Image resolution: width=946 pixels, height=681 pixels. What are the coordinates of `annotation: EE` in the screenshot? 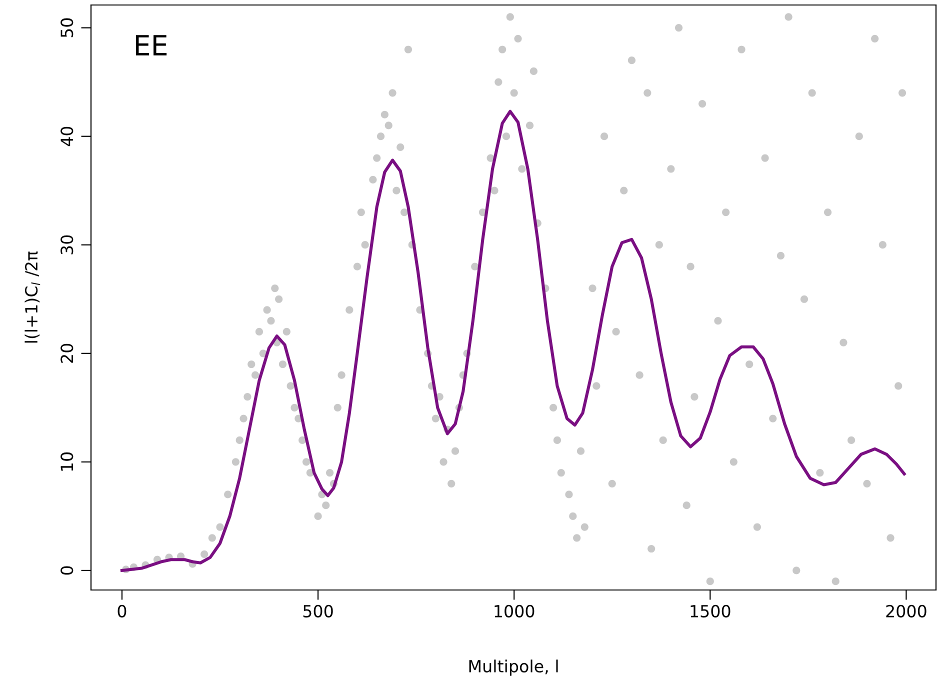 It's located at (151, 45).